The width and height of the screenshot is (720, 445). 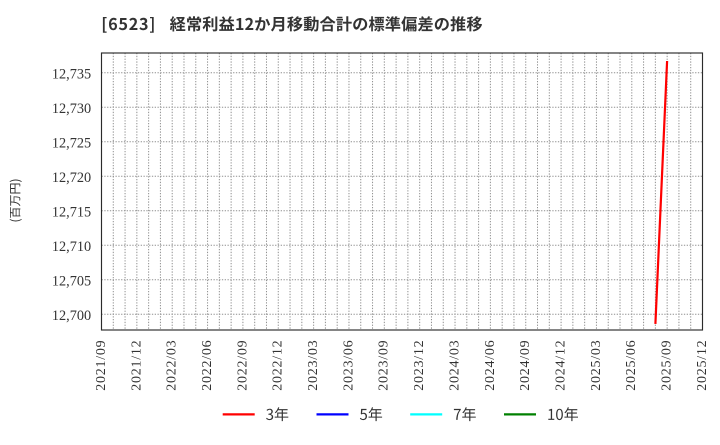 What do you see at coordinates (71, 75) in the screenshot?
I see `svg-text: 12,735` at bounding box center [71, 75].